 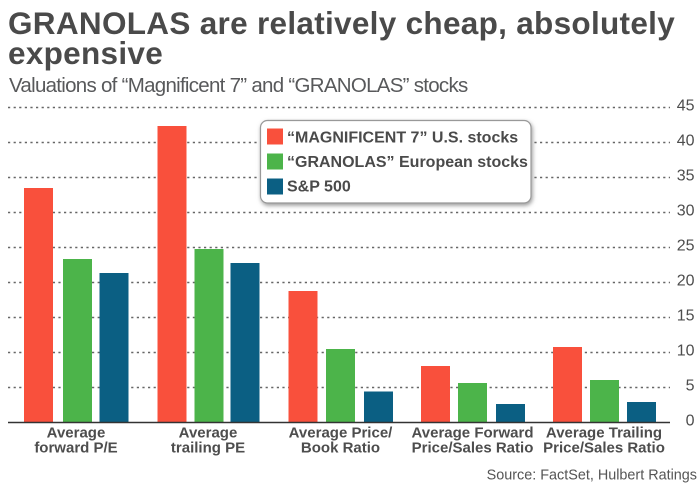 I want to click on svg-text: Average Trailing, so click(x=604, y=433).